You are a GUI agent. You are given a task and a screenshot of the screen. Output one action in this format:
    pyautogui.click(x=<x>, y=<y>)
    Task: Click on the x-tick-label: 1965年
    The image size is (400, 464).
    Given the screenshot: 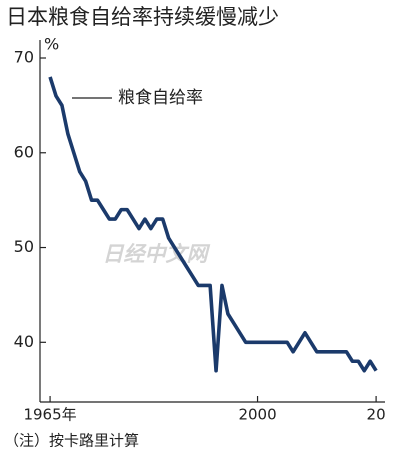 What is the action you would take?
    pyautogui.click(x=49, y=415)
    